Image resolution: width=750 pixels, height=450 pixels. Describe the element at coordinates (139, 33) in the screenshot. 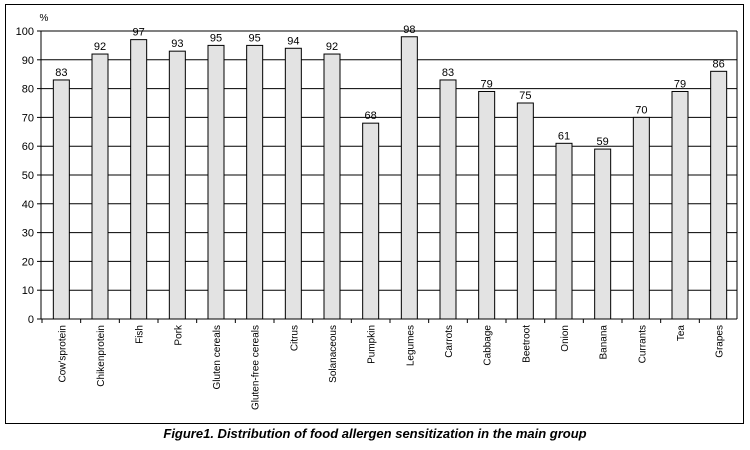

I see `data-label: 97` at that location.